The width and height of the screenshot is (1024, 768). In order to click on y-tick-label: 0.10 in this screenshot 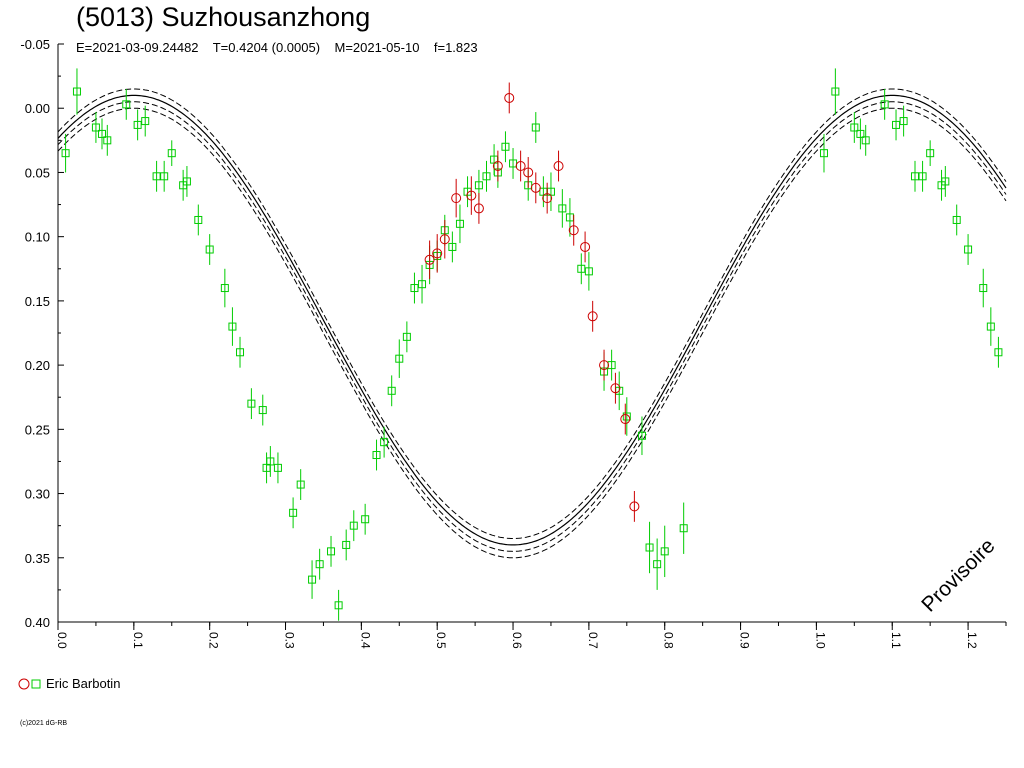, I will do `click(37, 237)`.